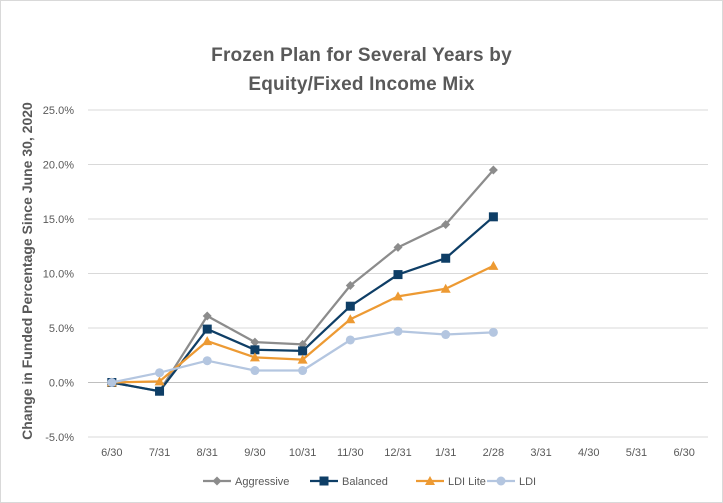 This screenshot has width=723, height=503. Describe the element at coordinates (365, 482) in the screenshot. I see `legend-label: Balanced` at that location.